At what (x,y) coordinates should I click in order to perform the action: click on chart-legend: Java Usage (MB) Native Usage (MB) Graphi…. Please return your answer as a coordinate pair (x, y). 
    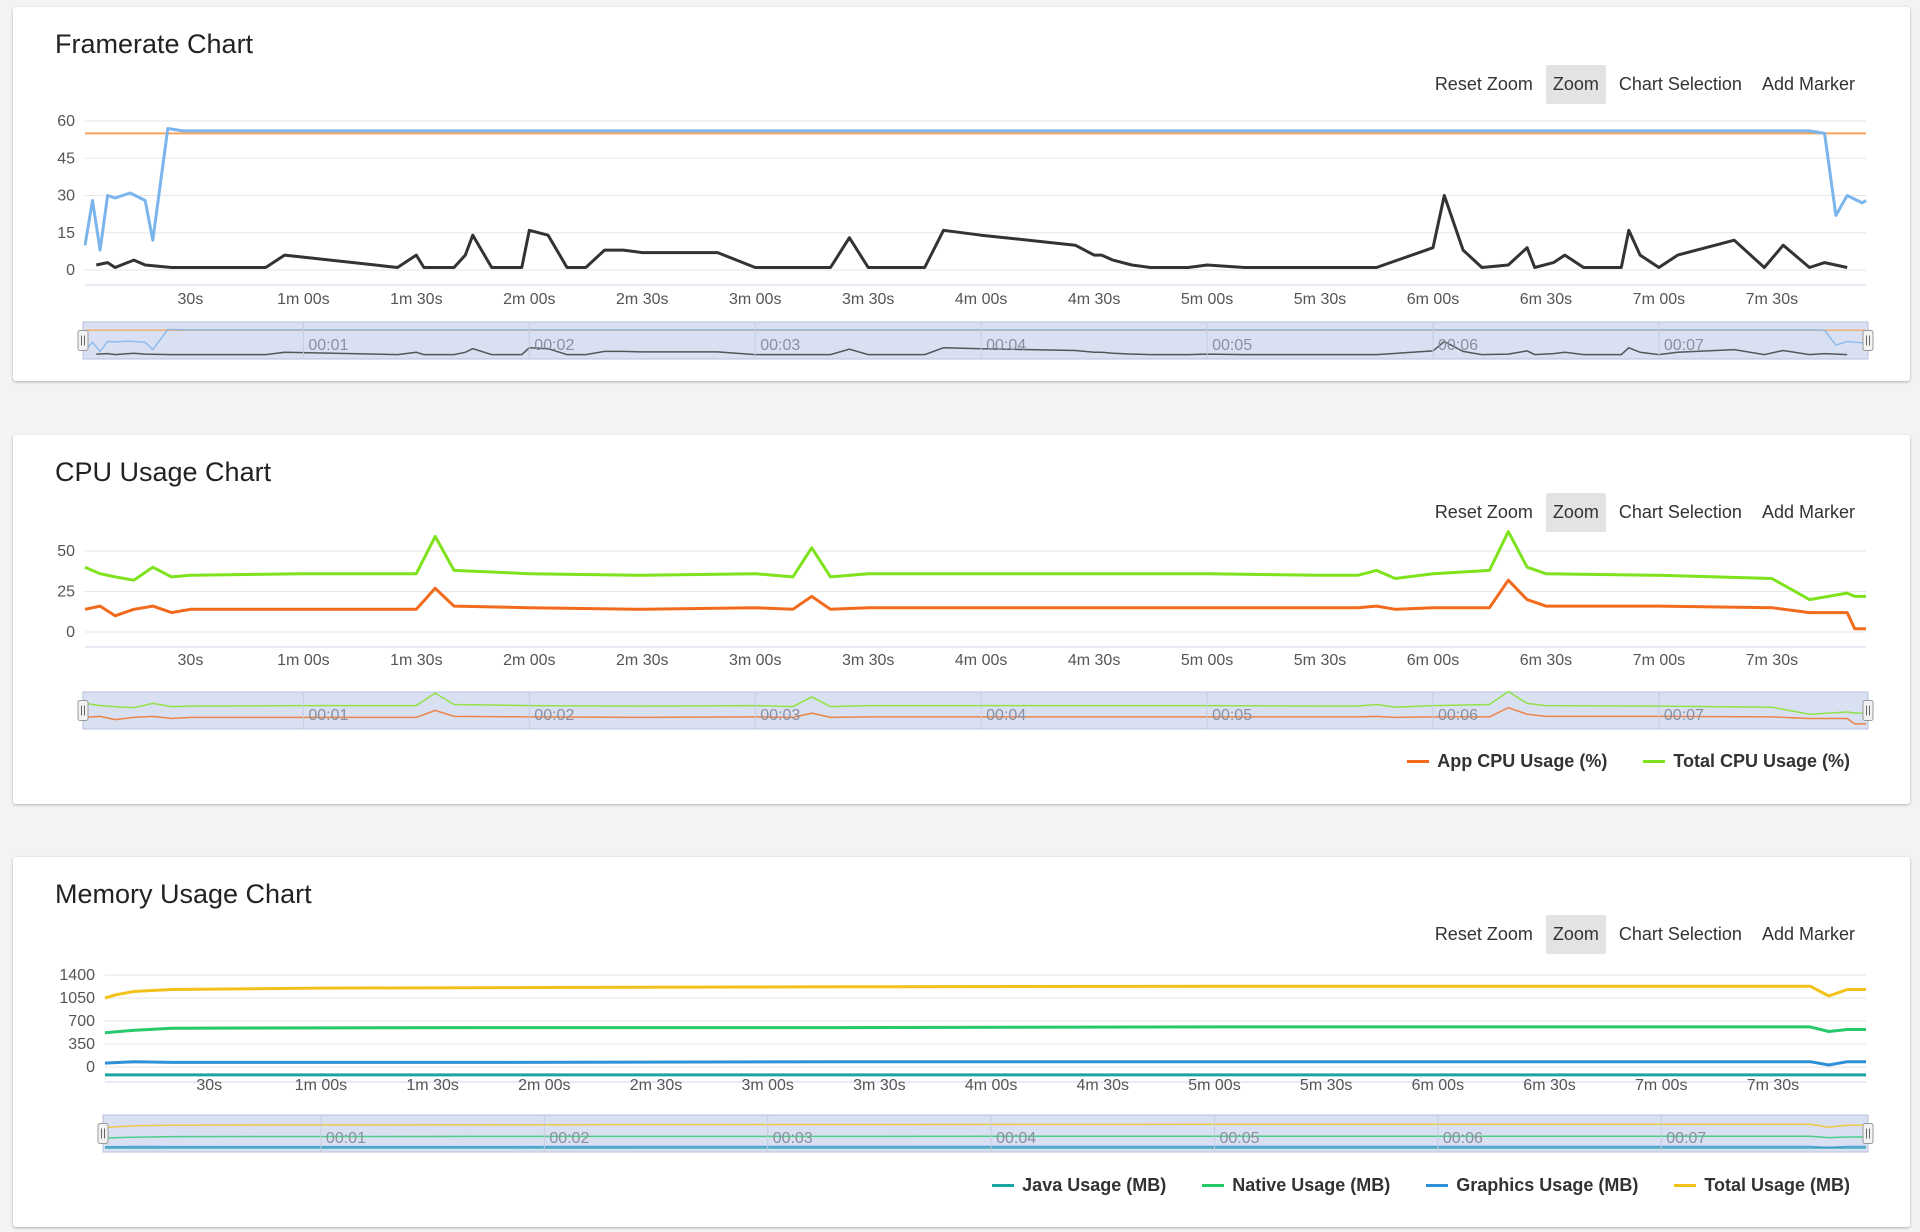
    Looking at the image, I should click on (1421, 1185).